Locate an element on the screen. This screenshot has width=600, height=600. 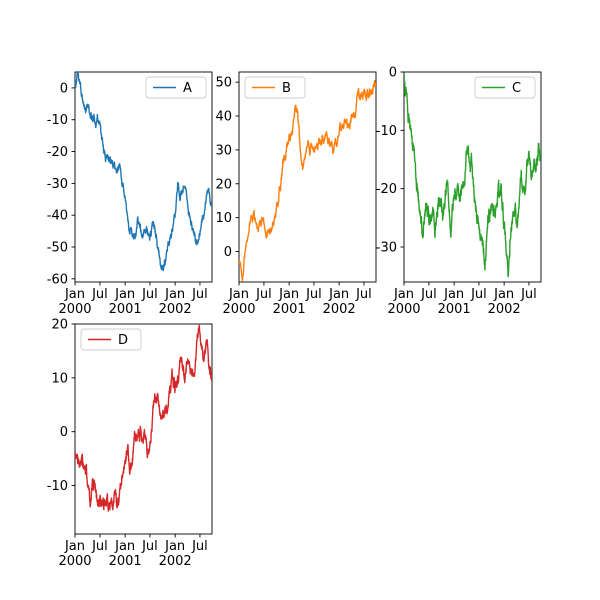
series-line-D is located at coordinates (143, 418).